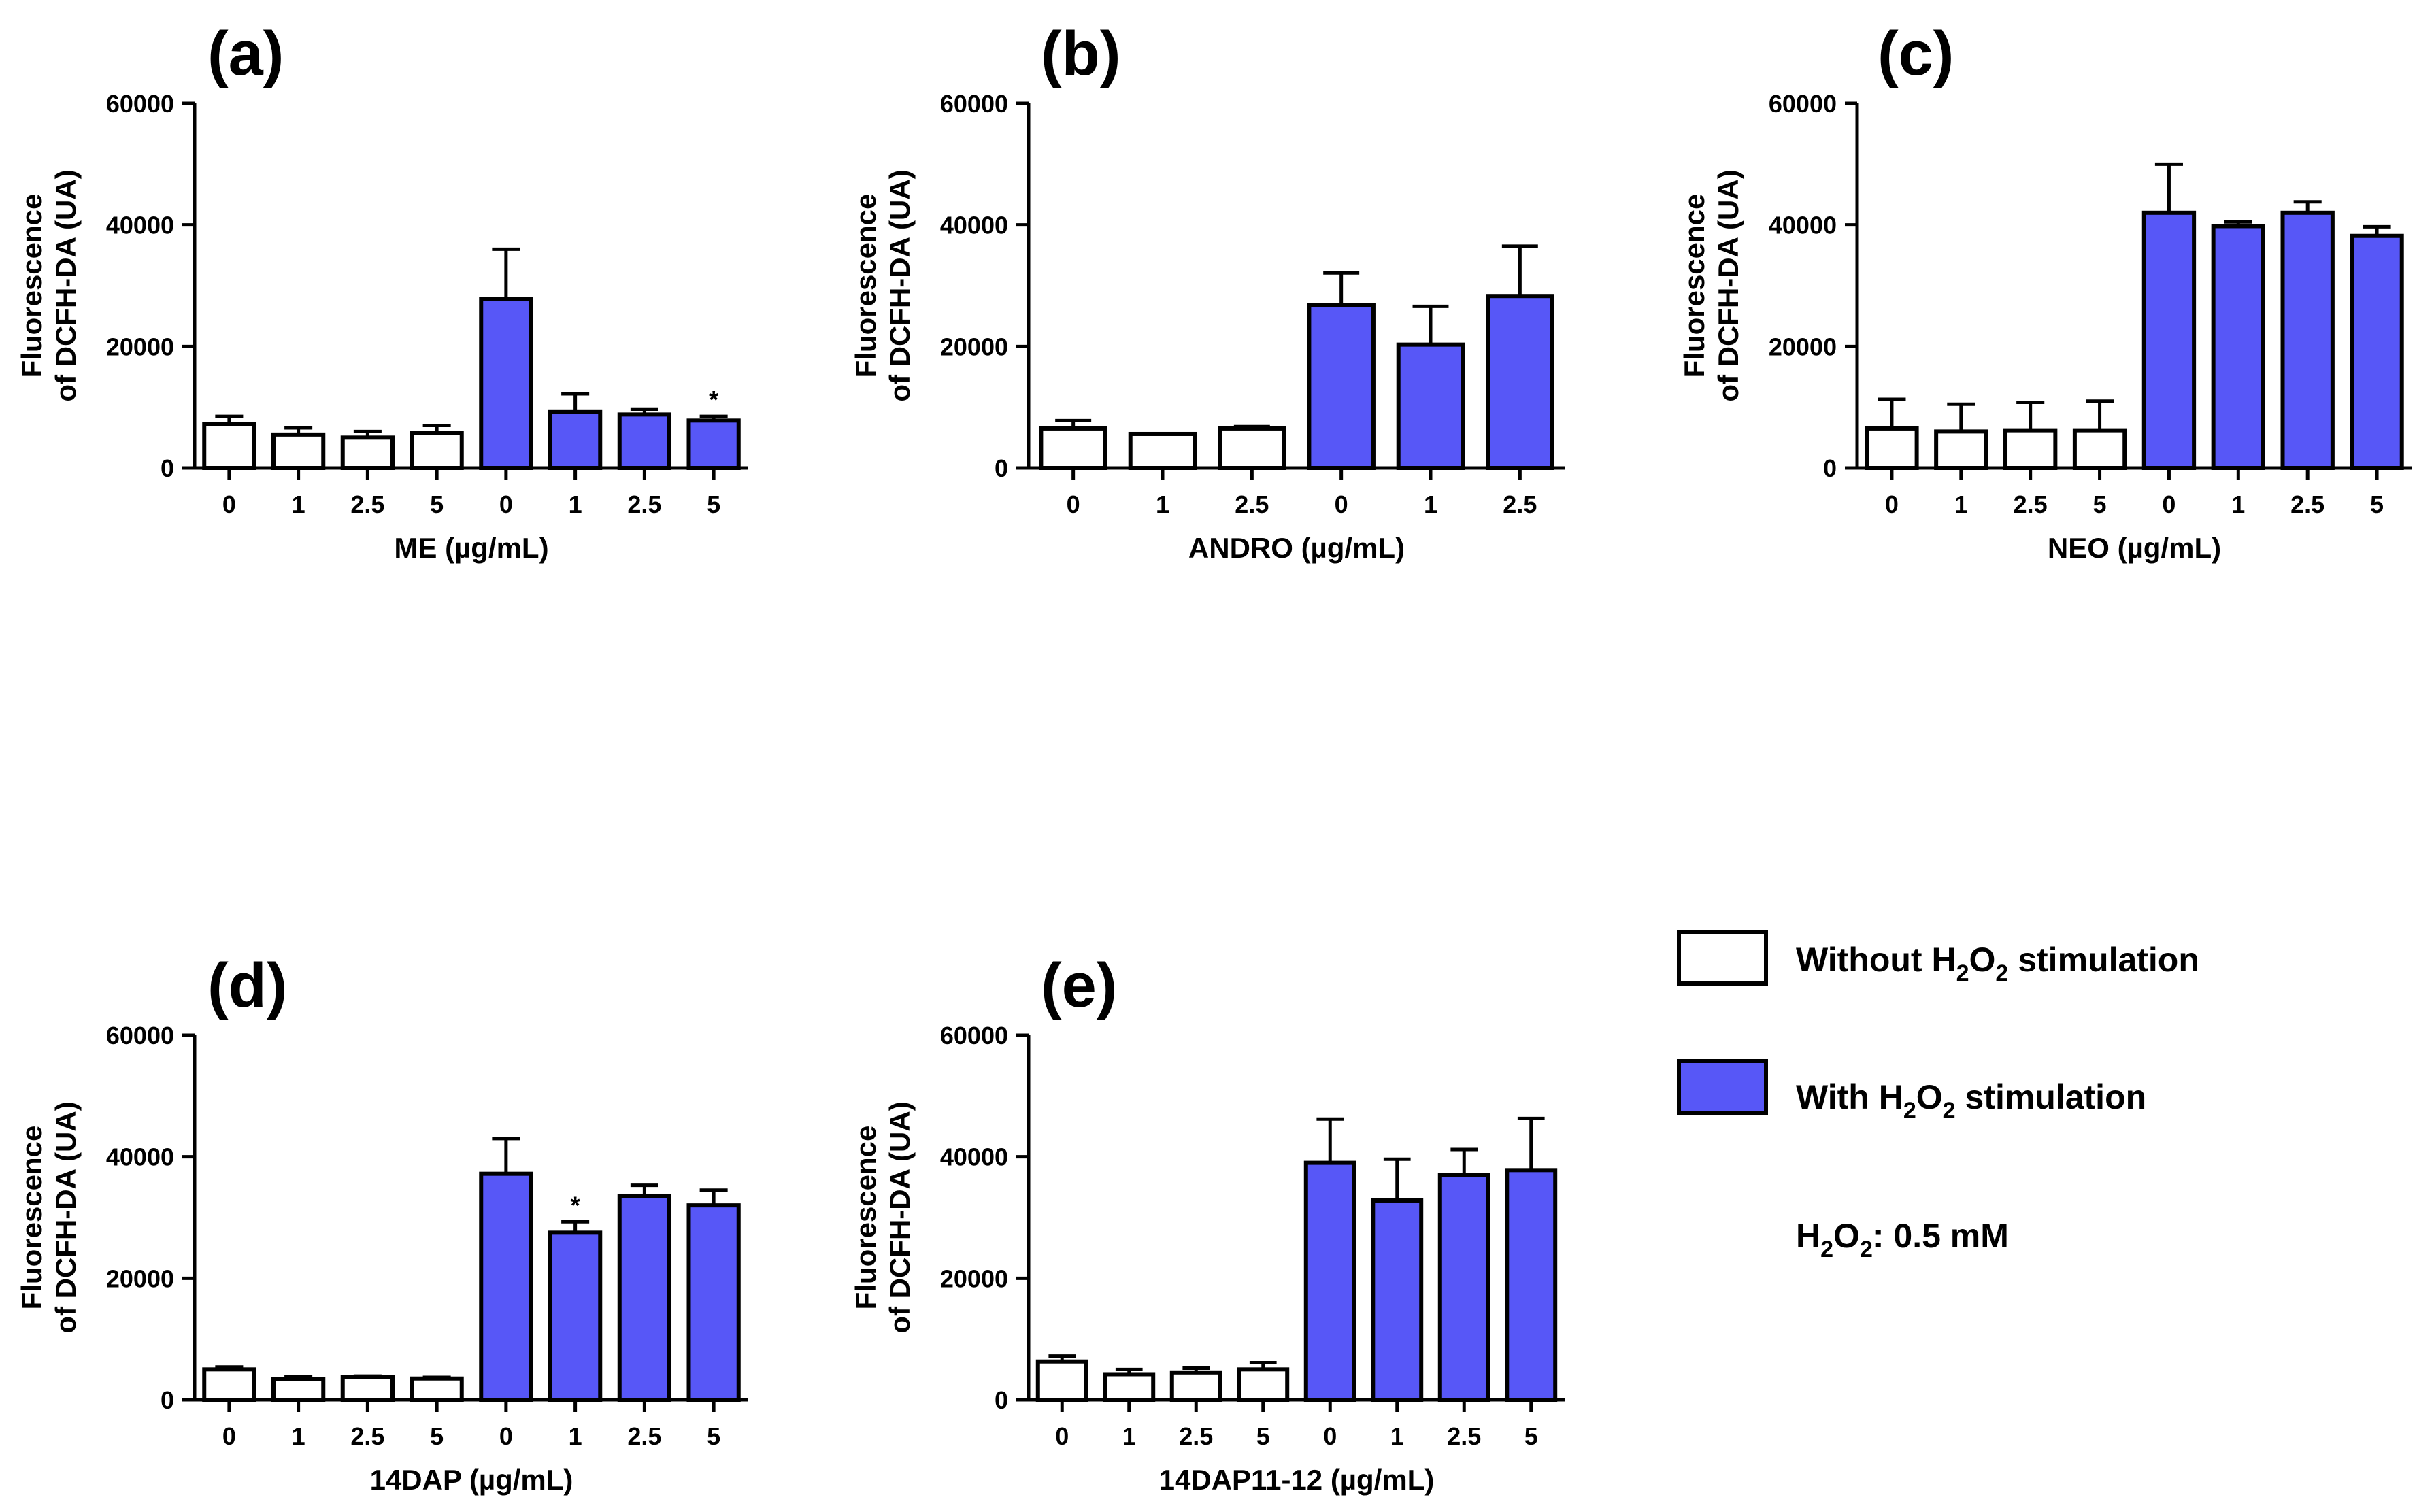 The height and width of the screenshot is (1512, 2434). What do you see at coordinates (1080, 53) in the screenshot?
I see `panel-label: (b)` at bounding box center [1080, 53].